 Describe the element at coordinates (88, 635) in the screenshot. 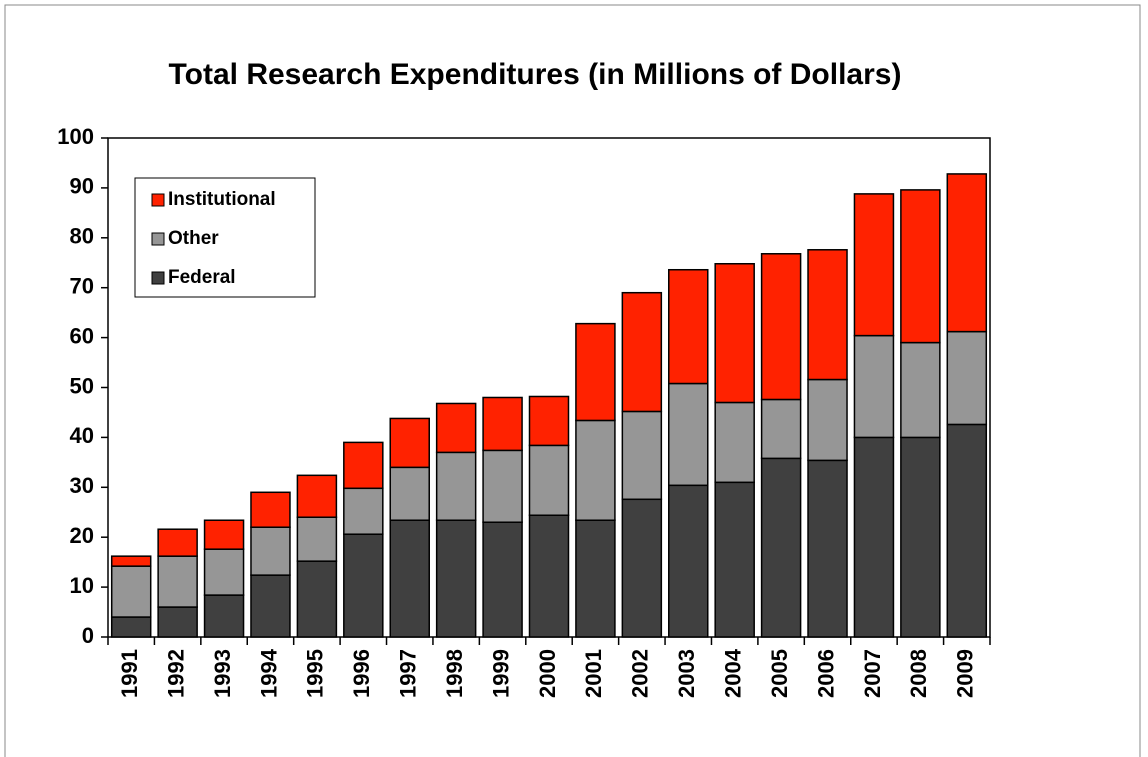

I see `y-tick-label: 0` at that location.